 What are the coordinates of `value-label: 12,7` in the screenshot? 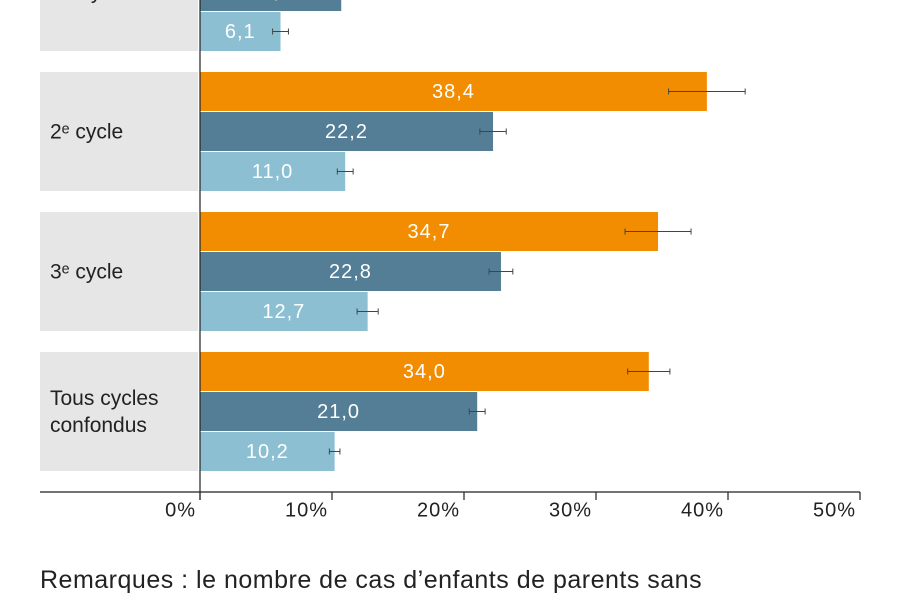 It's located at (283, 312).